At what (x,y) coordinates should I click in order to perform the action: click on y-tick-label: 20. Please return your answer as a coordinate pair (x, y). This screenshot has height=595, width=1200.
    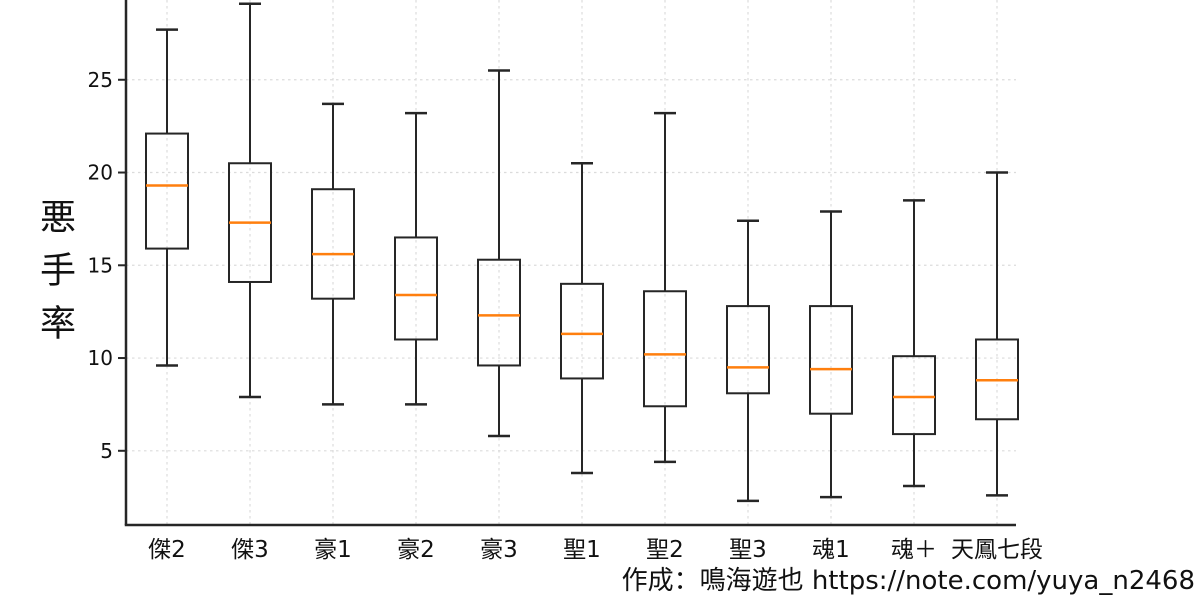
    Looking at the image, I should click on (100, 173).